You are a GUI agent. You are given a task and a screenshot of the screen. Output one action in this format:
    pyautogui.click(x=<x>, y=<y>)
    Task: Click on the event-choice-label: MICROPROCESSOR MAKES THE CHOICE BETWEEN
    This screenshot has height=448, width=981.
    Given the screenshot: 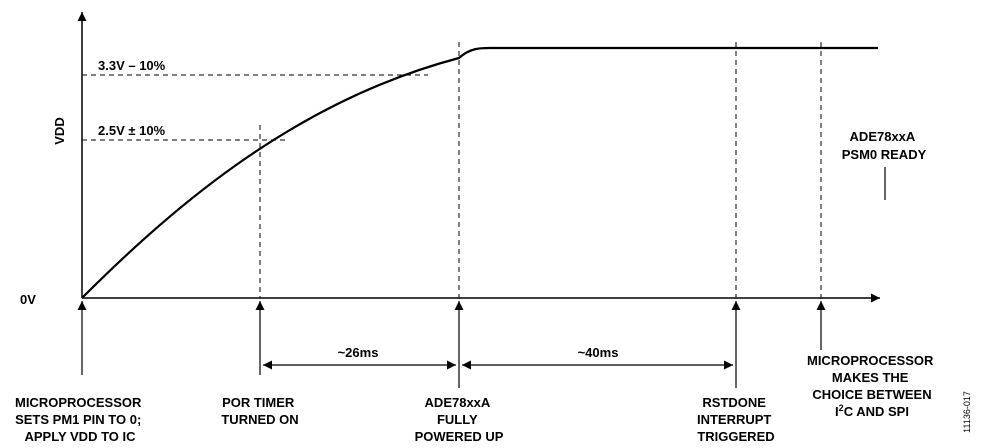 What is the action you would take?
    pyautogui.click(x=872, y=377)
    